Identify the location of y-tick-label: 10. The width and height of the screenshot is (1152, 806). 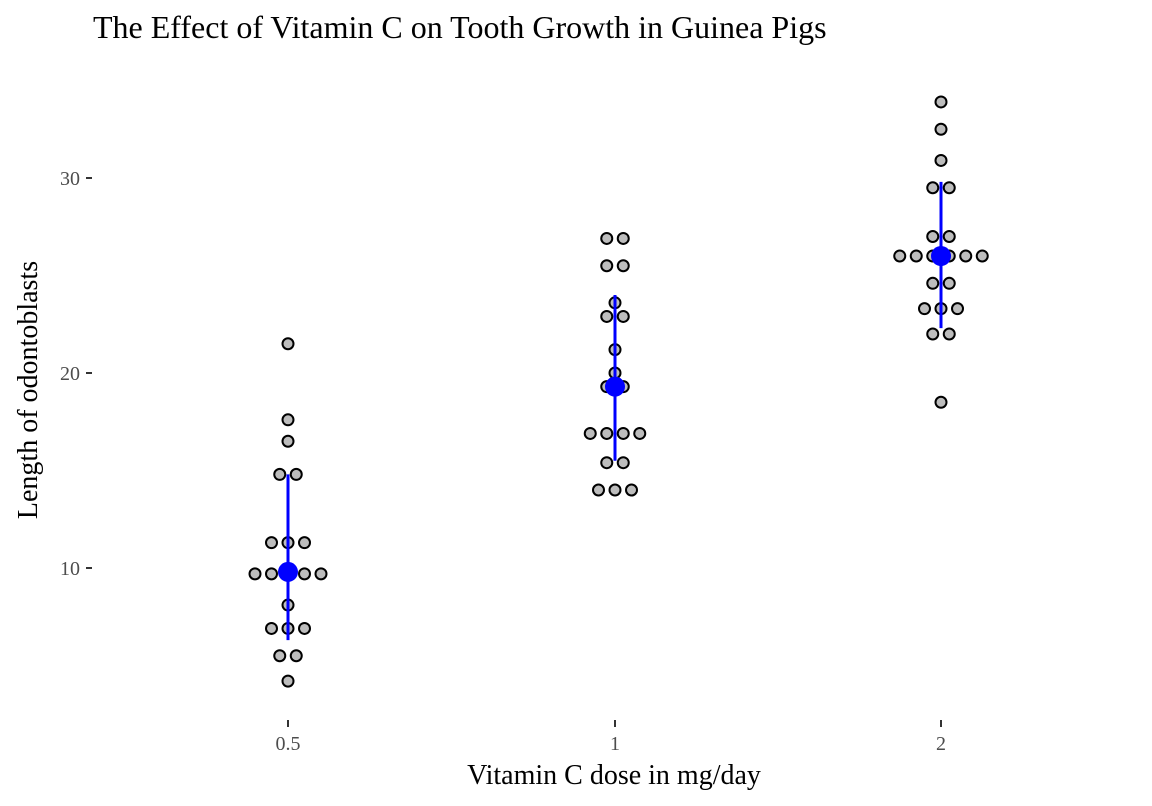
(70, 569).